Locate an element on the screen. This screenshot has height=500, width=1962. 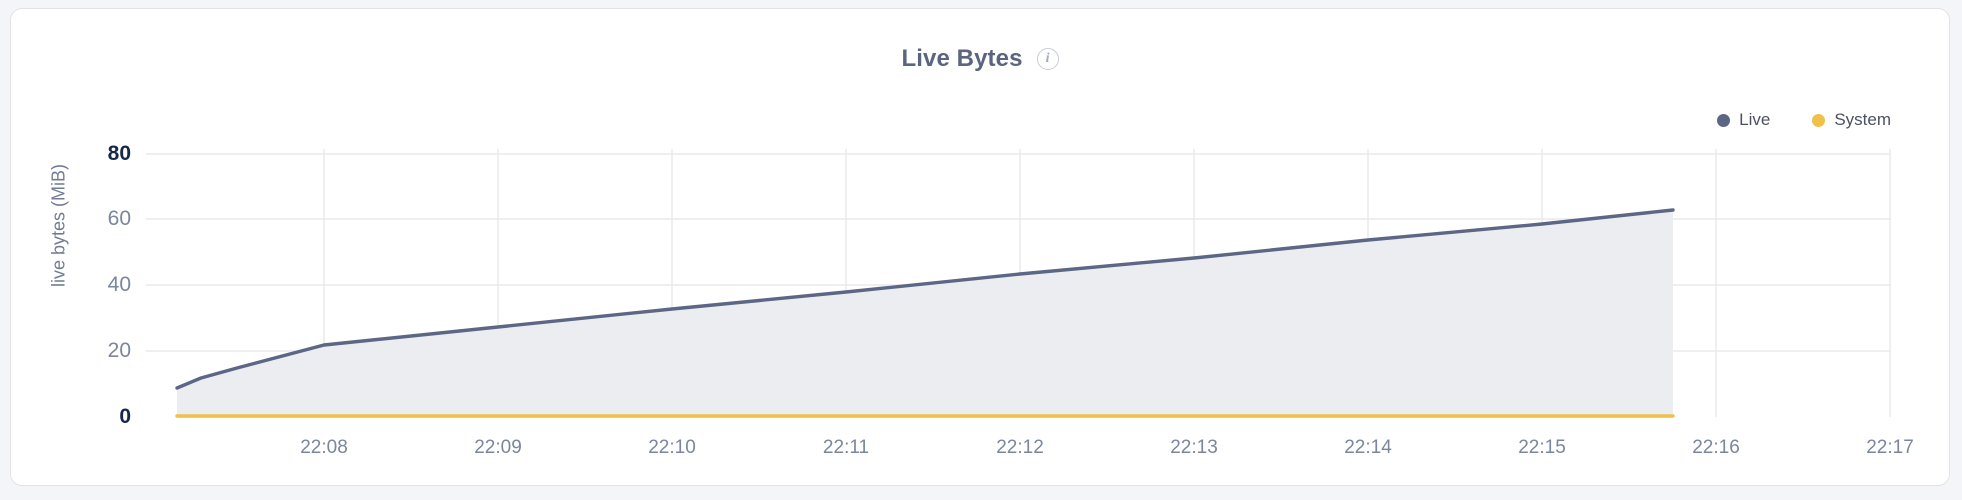
x-tick-2217: 22:17 is located at coordinates (1890, 447).